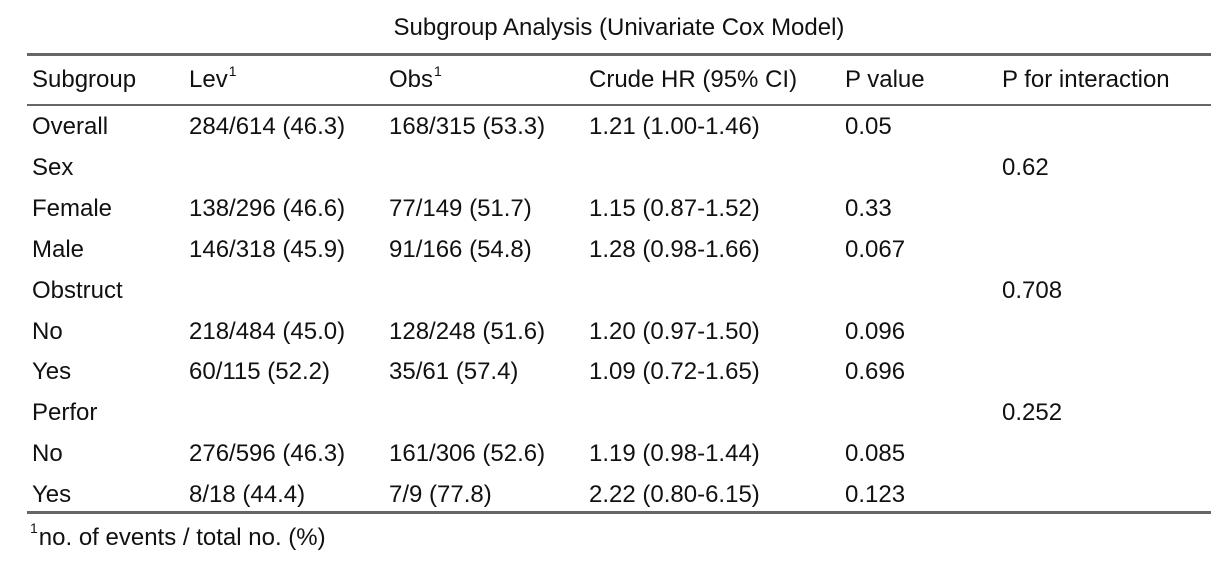  Describe the element at coordinates (619, 105) in the screenshot. I see `header-rule` at that location.